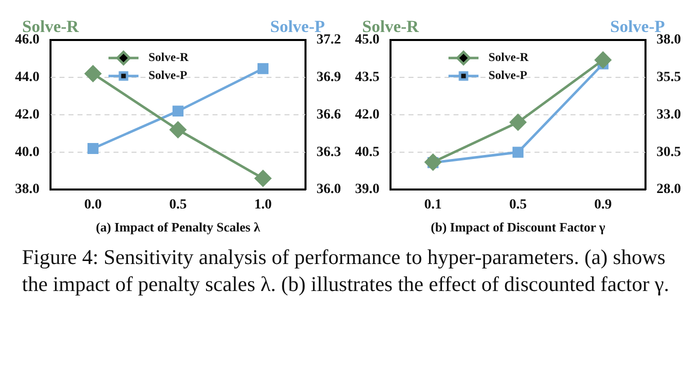 The height and width of the screenshot is (391, 692). Describe the element at coordinates (328, 190) in the screenshot. I see `y2-tick-label: 36.0` at that location.